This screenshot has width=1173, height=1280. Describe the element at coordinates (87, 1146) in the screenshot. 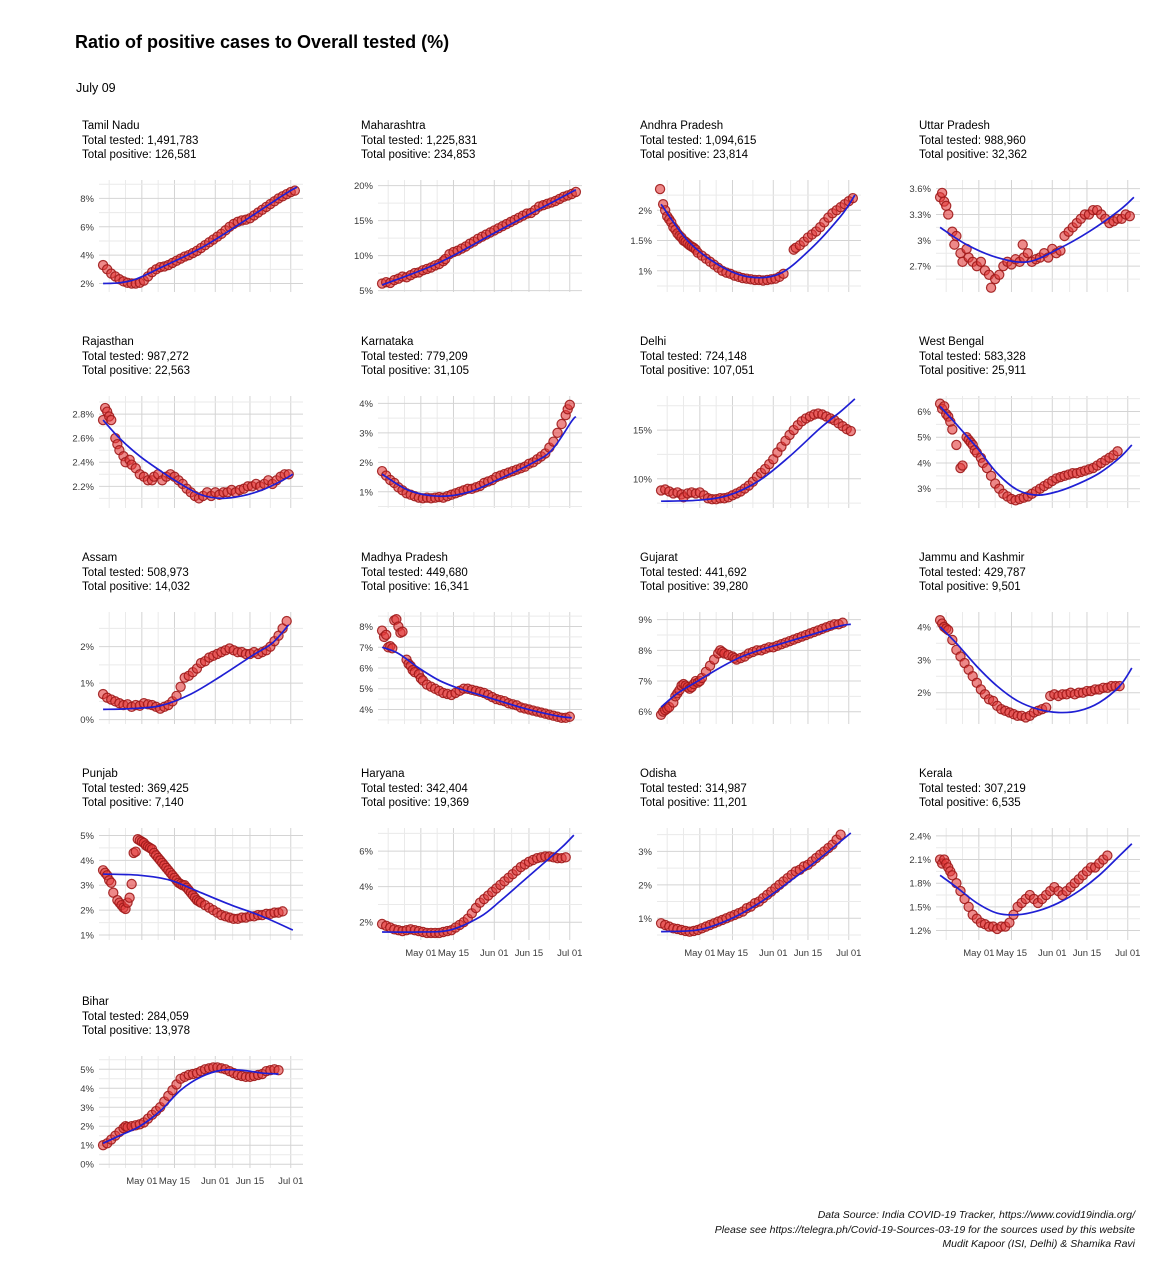

I see `y-tick-label: 1%` at that location.